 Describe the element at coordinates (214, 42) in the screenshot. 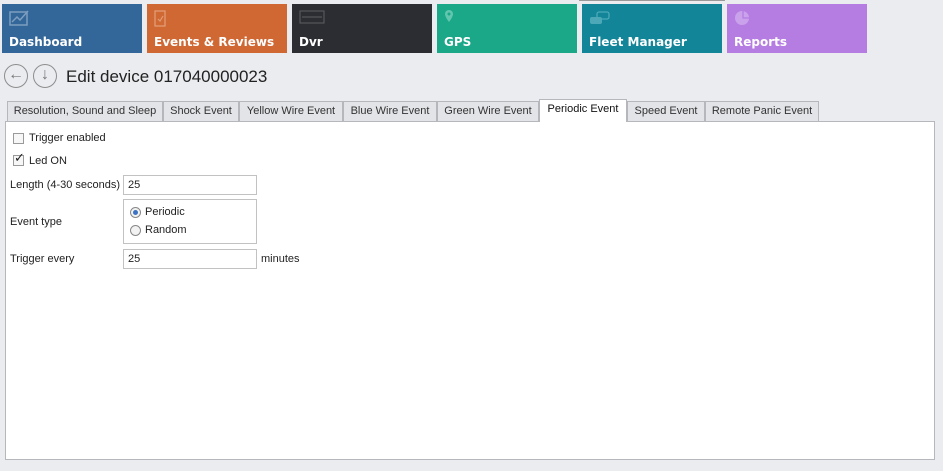

I see `tile-label: Events & Reviews` at that location.